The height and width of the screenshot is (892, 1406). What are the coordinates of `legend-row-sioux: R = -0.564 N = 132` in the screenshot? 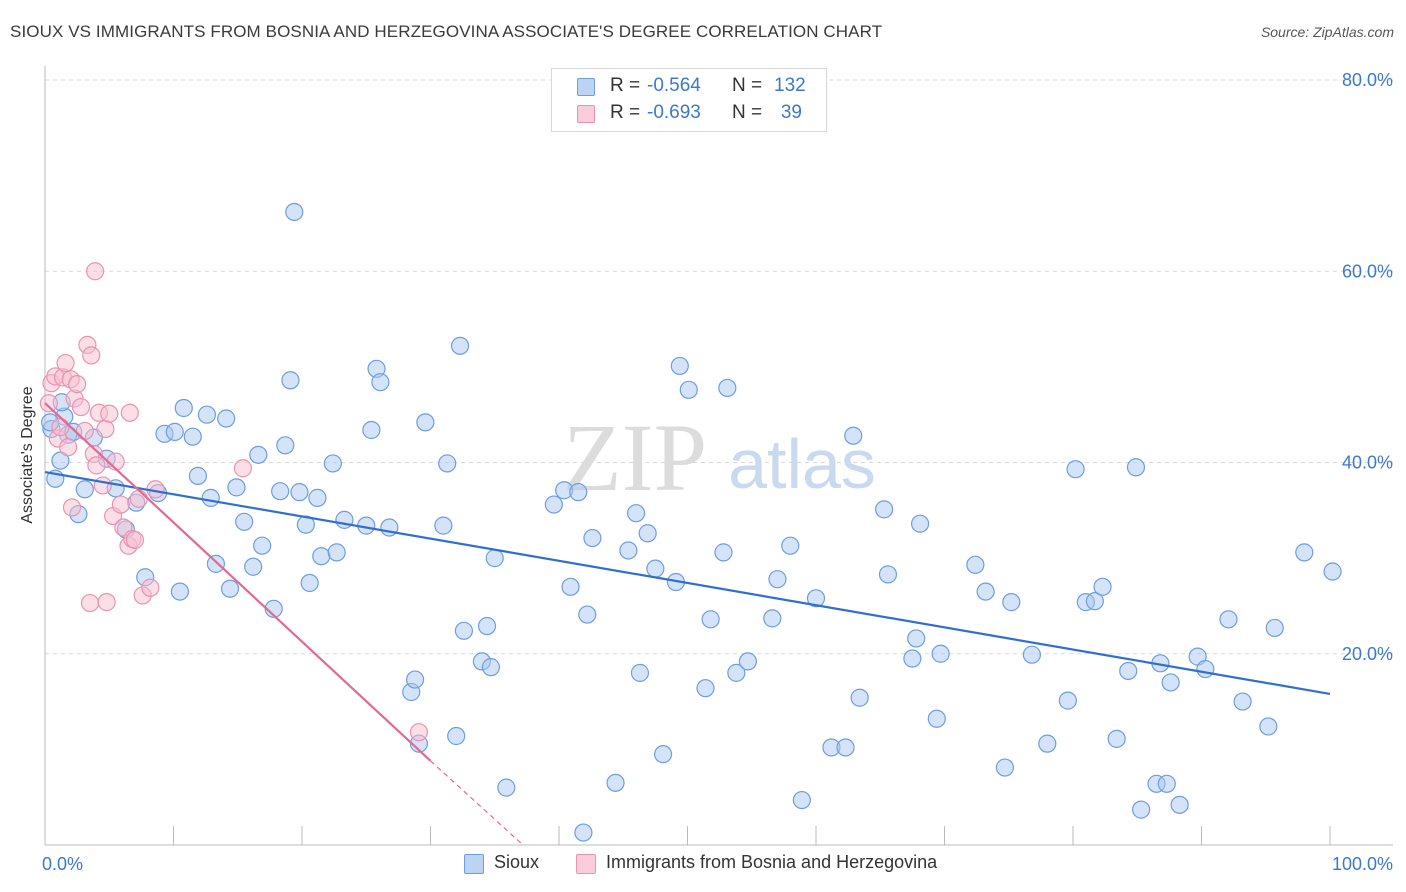 It's located at (689, 87).